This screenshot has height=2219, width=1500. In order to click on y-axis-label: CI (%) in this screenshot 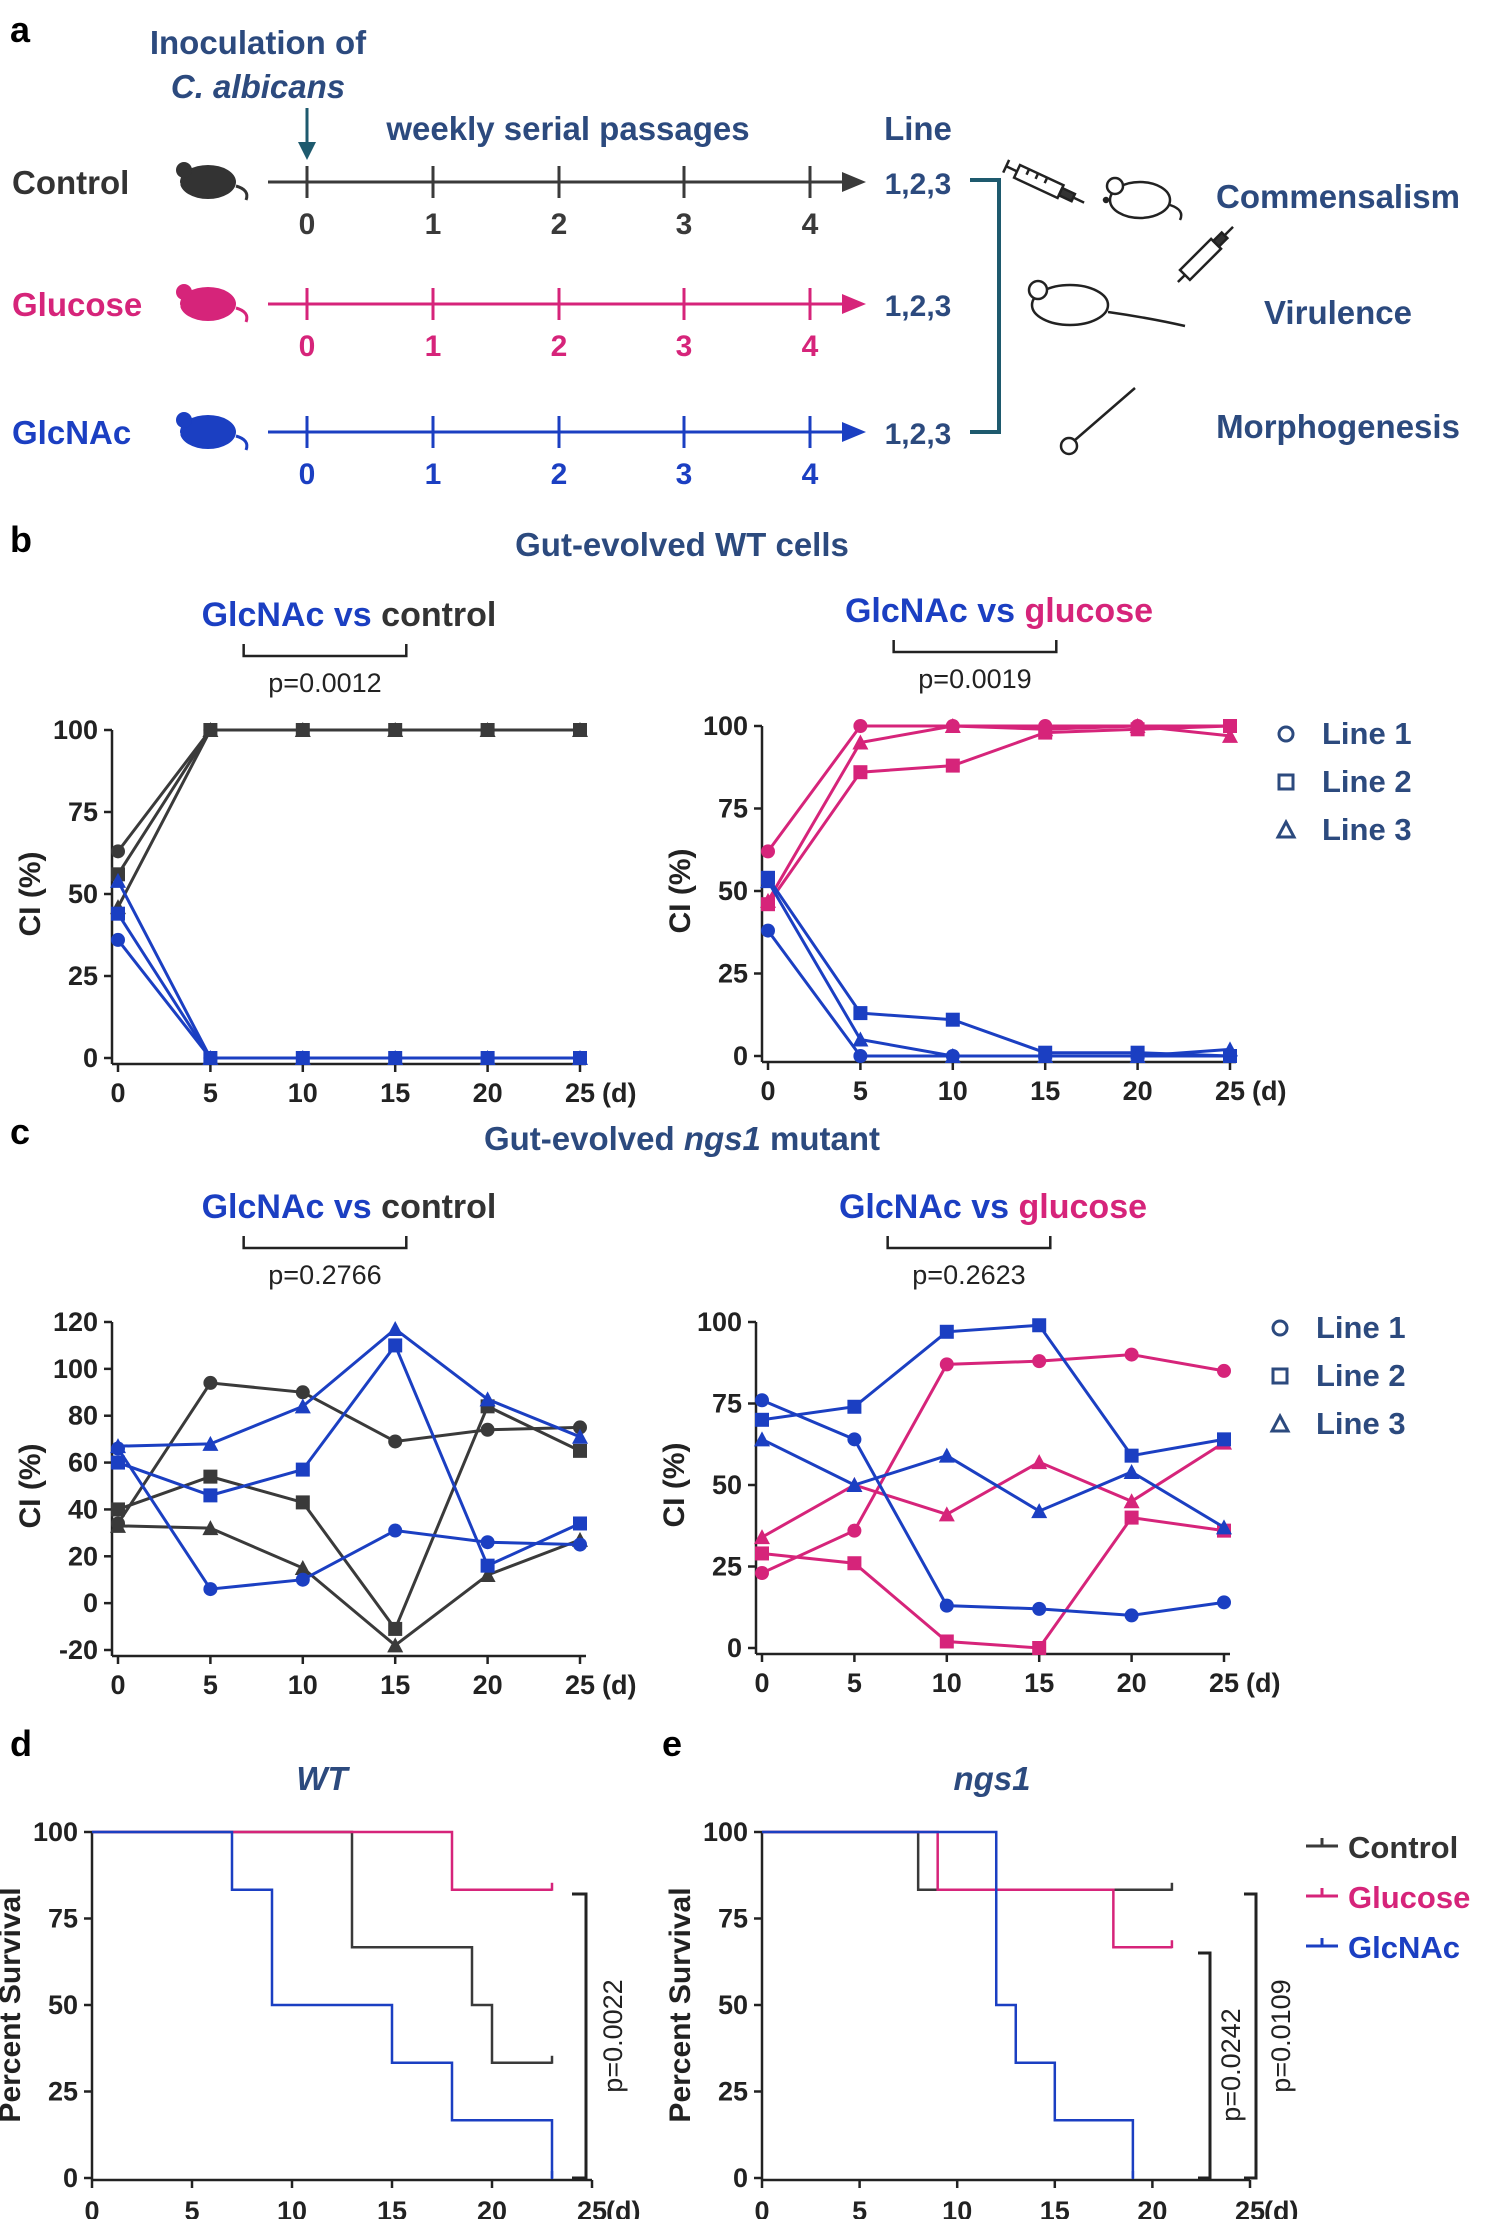, I will do `click(30, 1486)`.